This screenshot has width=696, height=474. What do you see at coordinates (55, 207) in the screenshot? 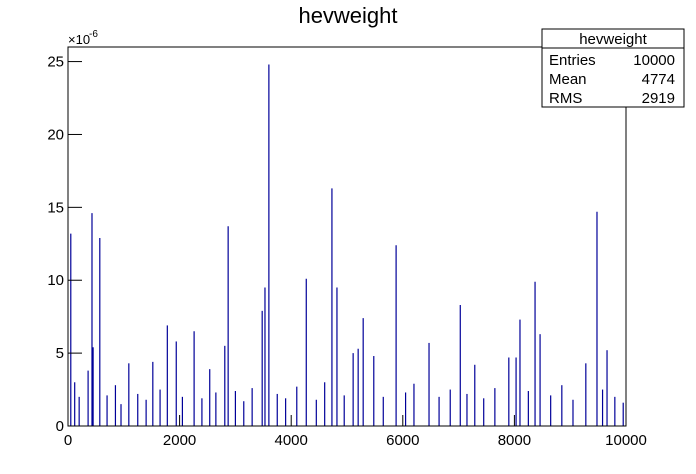
I see `y-tick-label: 15` at bounding box center [55, 207].